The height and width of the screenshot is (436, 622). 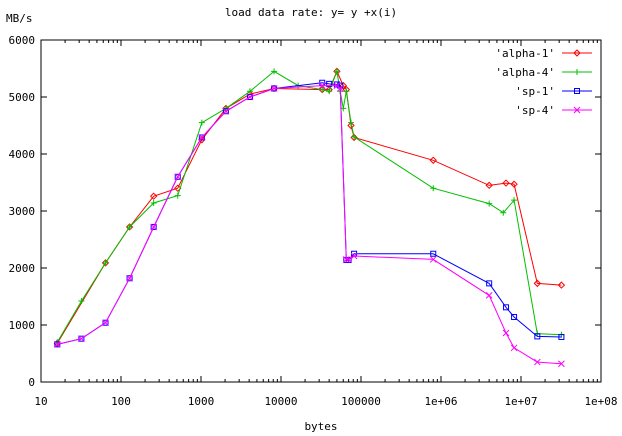 What do you see at coordinates (320, 426) in the screenshot?
I see `x-axis-label: bytes` at bounding box center [320, 426].